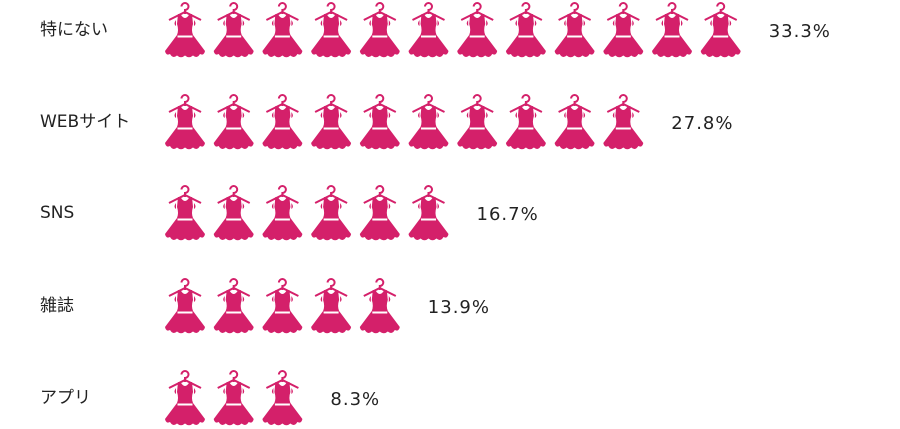 This screenshot has width=900, height=429. What do you see at coordinates (57, 213) in the screenshot?
I see `category-label: SNS` at bounding box center [57, 213].